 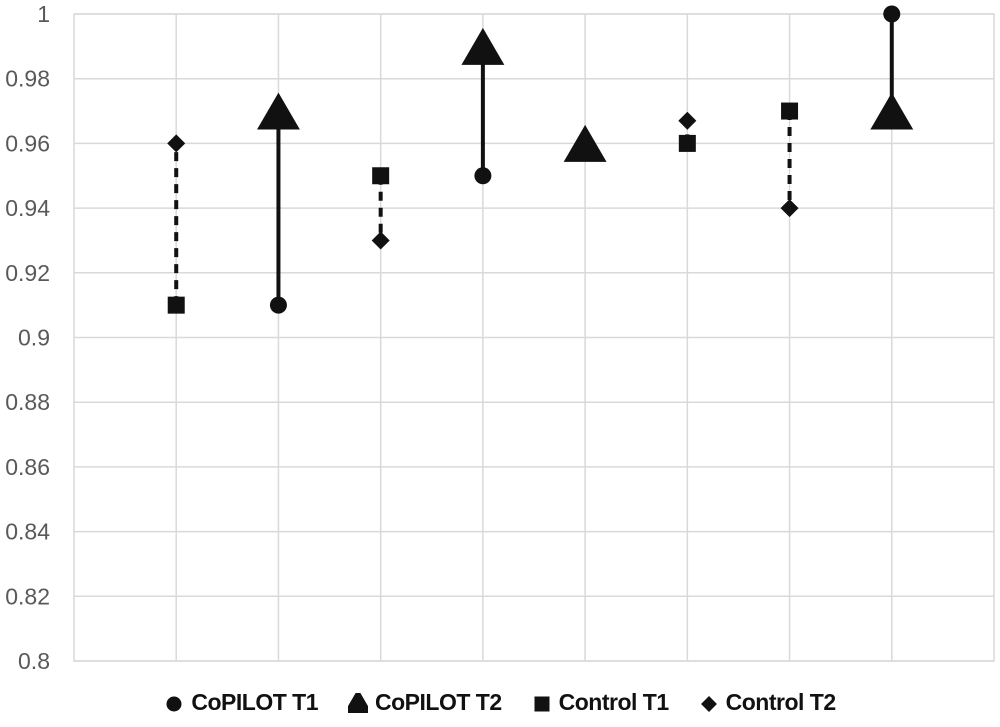 What do you see at coordinates (614, 702) in the screenshot?
I see `legend-label: Control T1` at bounding box center [614, 702].